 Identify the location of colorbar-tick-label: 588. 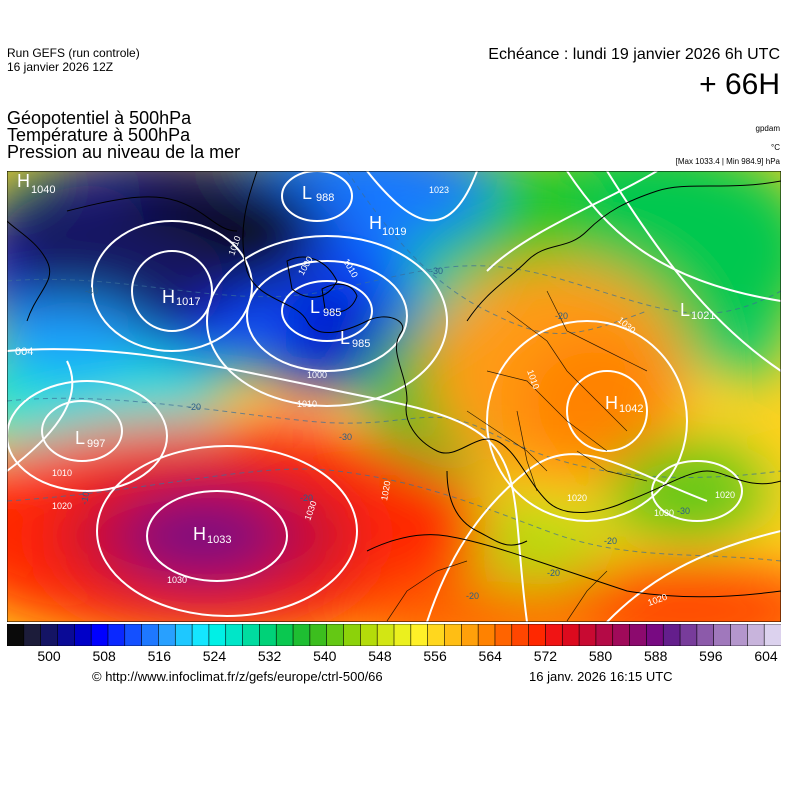
(656, 656).